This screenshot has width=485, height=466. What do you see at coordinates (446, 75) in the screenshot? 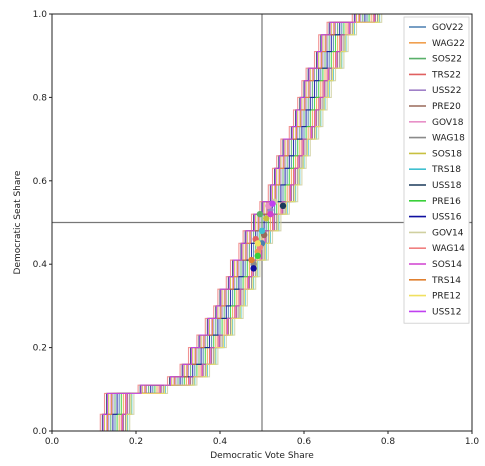
I see `legend-label-trs22: TRS22` at bounding box center [446, 75].